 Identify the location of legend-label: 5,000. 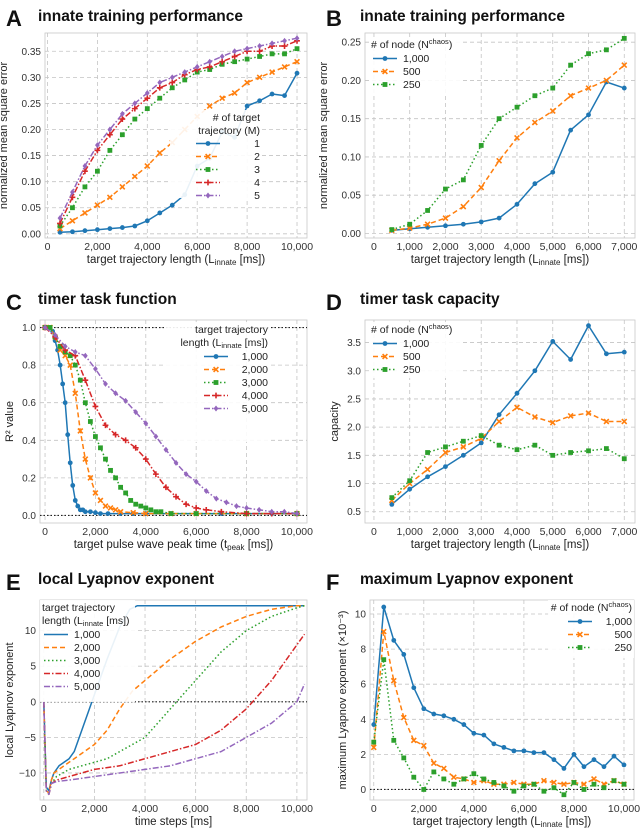
(255, 409).